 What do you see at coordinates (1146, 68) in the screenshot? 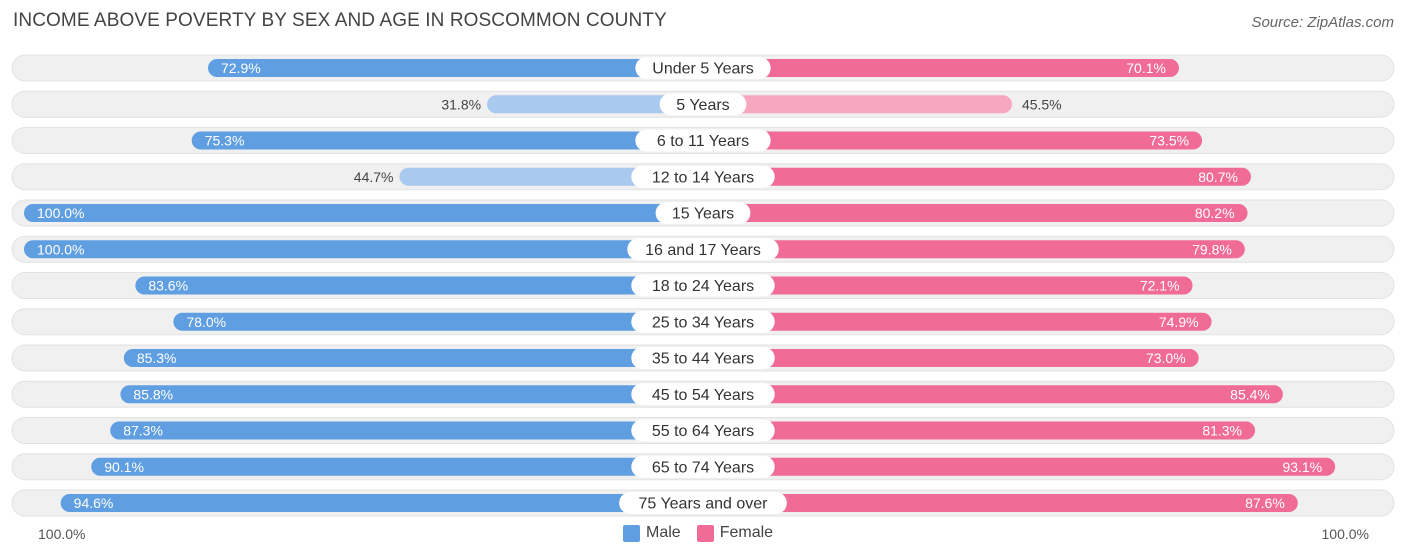
I see `data-label-female: 70.1%` at bounding box center [1146, 68].